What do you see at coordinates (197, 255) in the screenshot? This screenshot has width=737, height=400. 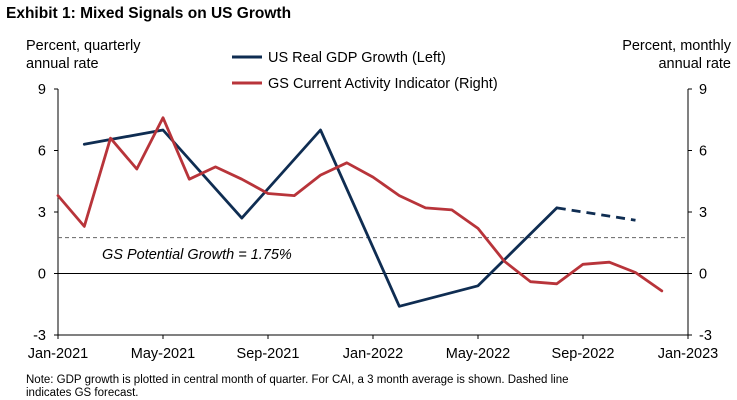 I see `potential-growth-label: GS Potential Growth = 1.75%` at bounding box center [197, 255].